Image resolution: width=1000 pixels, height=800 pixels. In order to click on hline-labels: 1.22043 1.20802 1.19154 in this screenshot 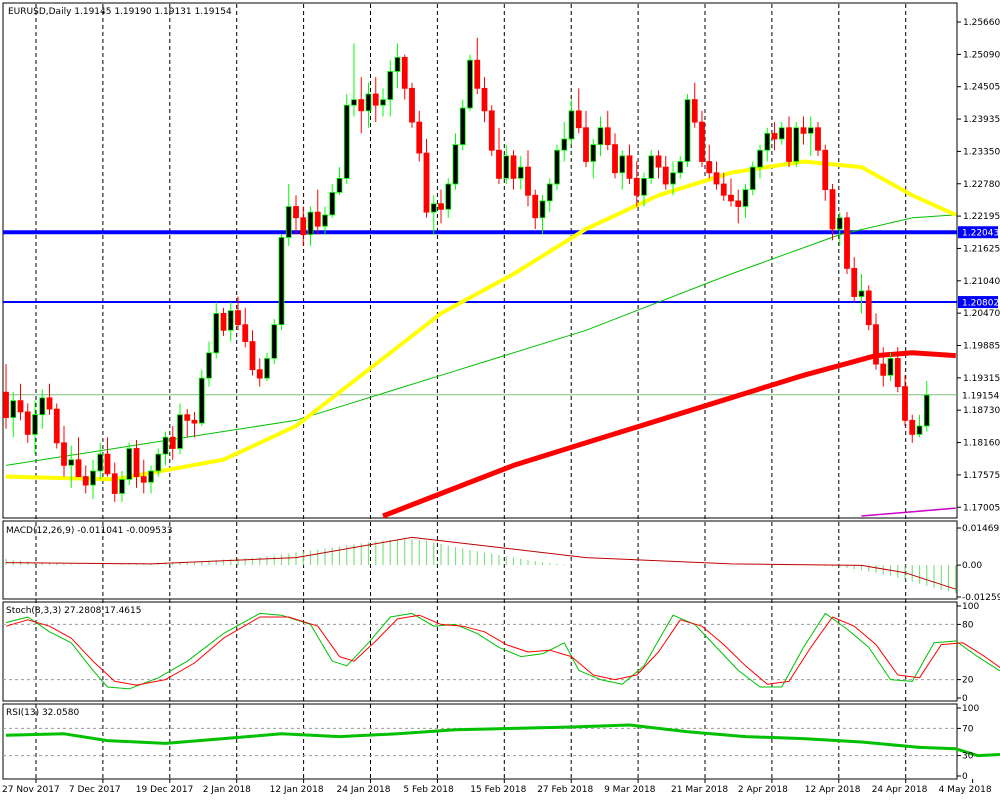, I will do `click(978, 313)`.